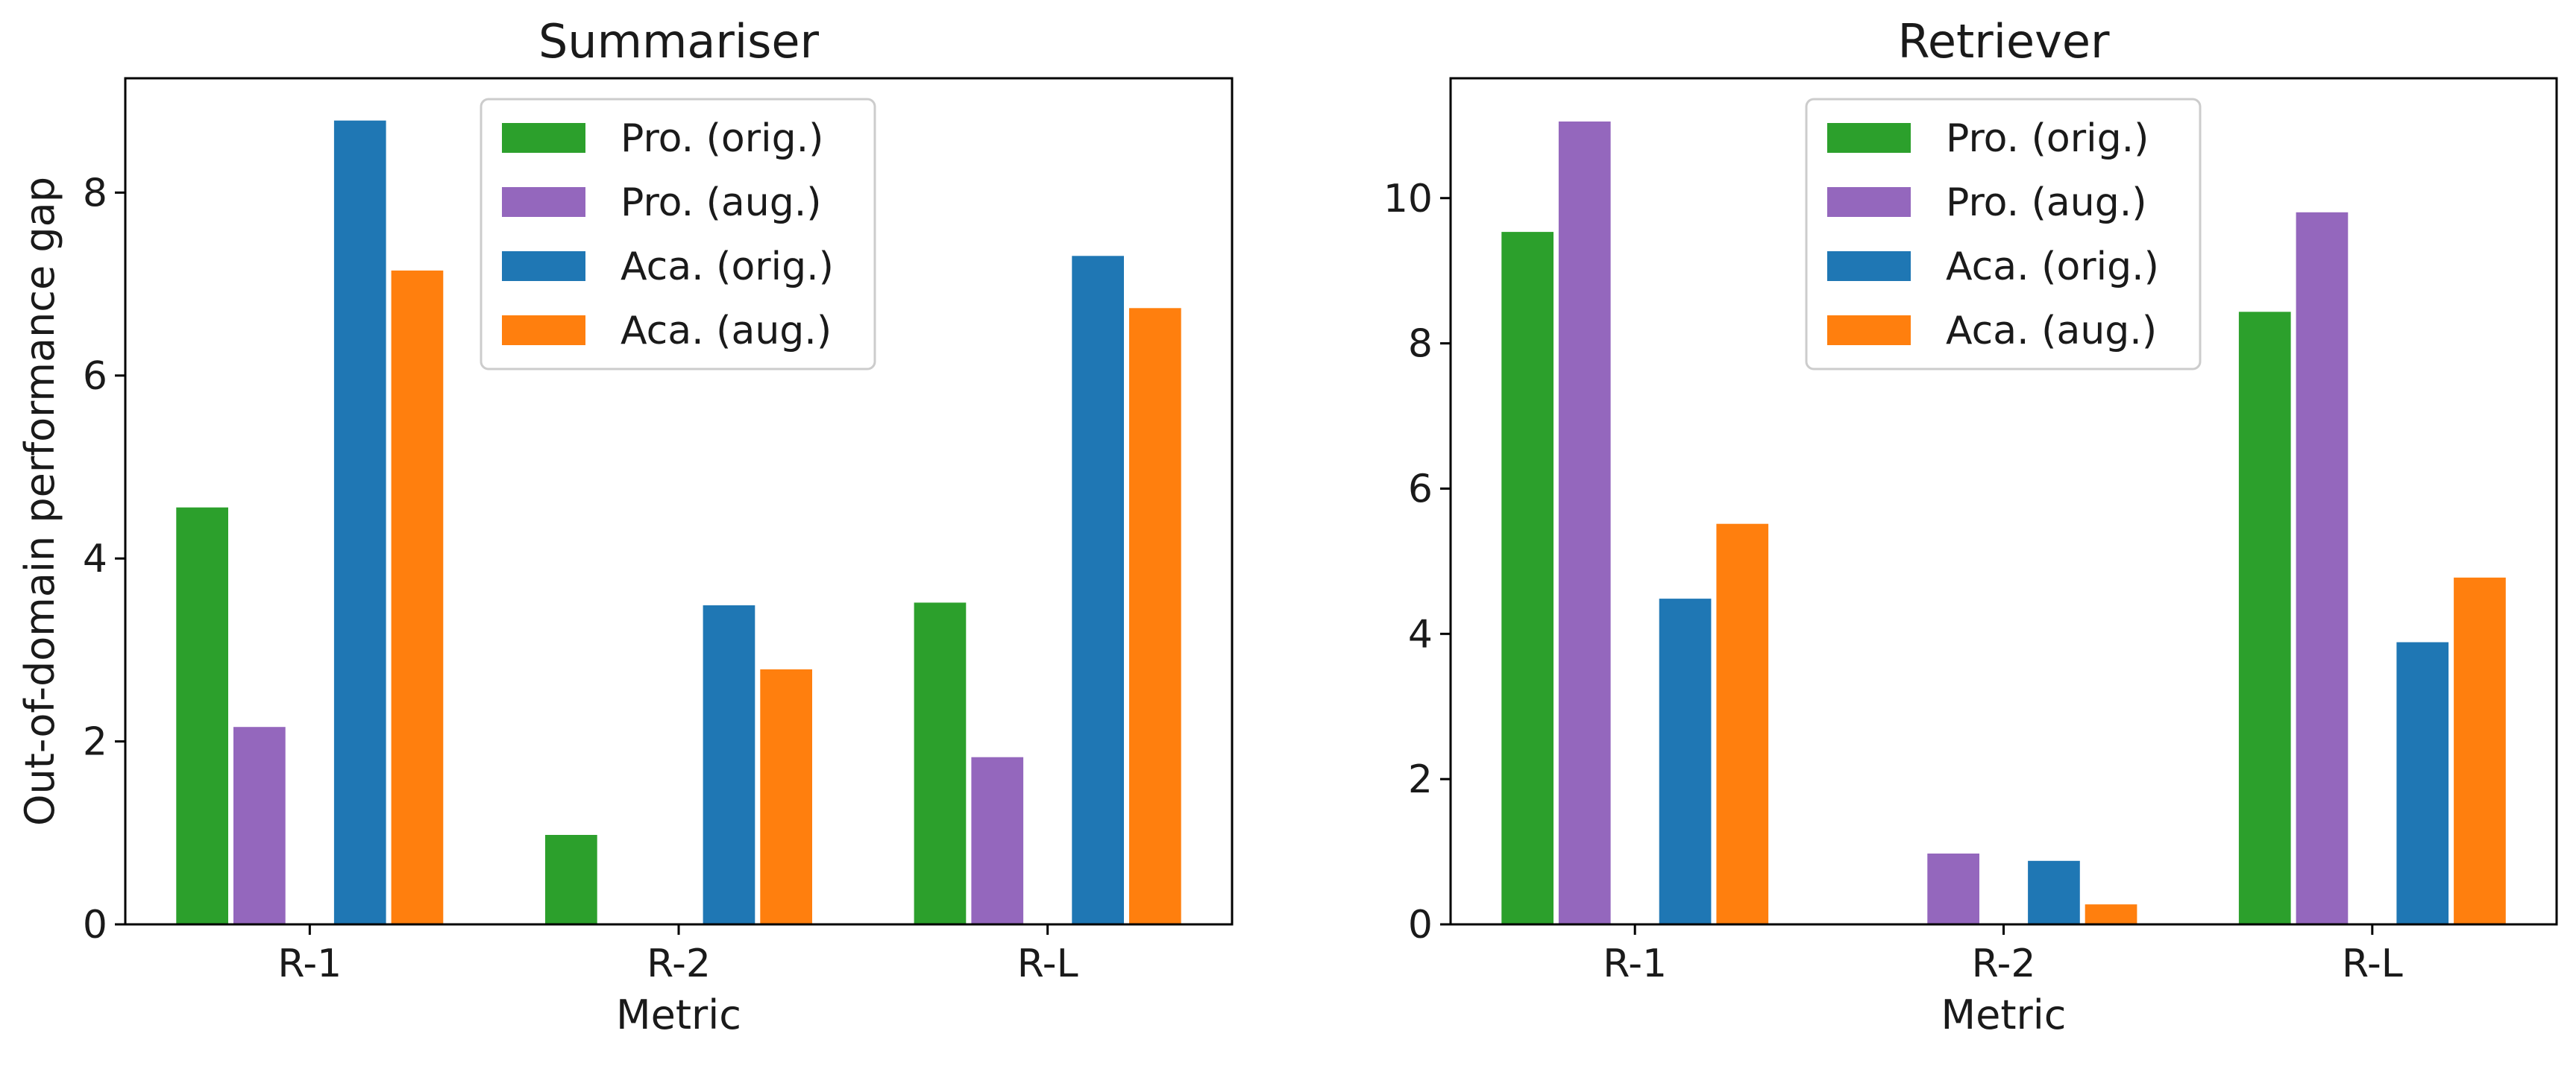 The image size is (2576, 1066). I want to click on y-axis-label: Out-of-domain performance gap, so click(39, 501).